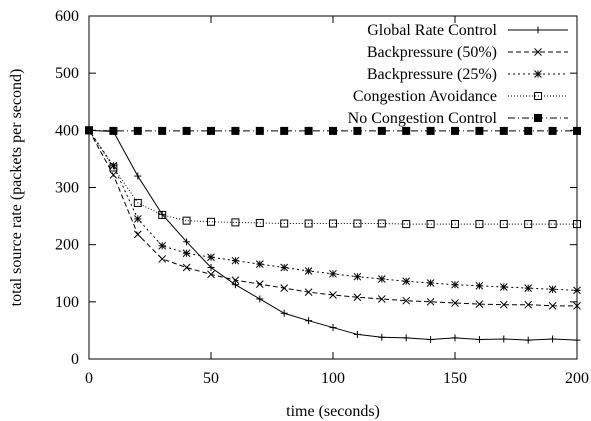 The image size is (591, 421). I want to click on legend-entry: Backpressure (25%), so click(467, 74).